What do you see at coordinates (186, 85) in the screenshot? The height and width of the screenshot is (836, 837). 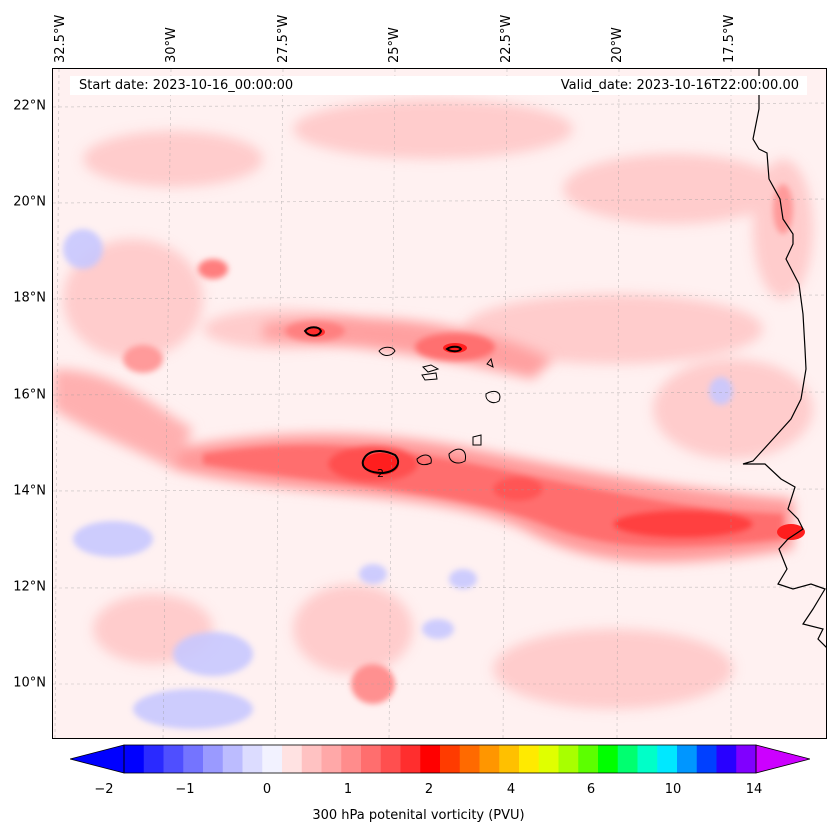 I see `start-date: Start date: 2023-10-16_00:00:00` at bounding box center [186, 85].